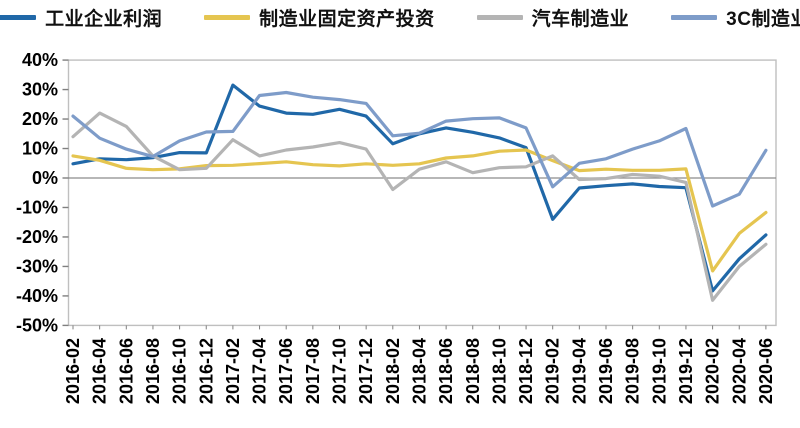 Image resolution: width=800 pixels, height=428 pixels. What do you see at coordinates (606, 371) in the screenshot?
I see `x-axis-label: 2019-06` at bounding box center [606, 371].